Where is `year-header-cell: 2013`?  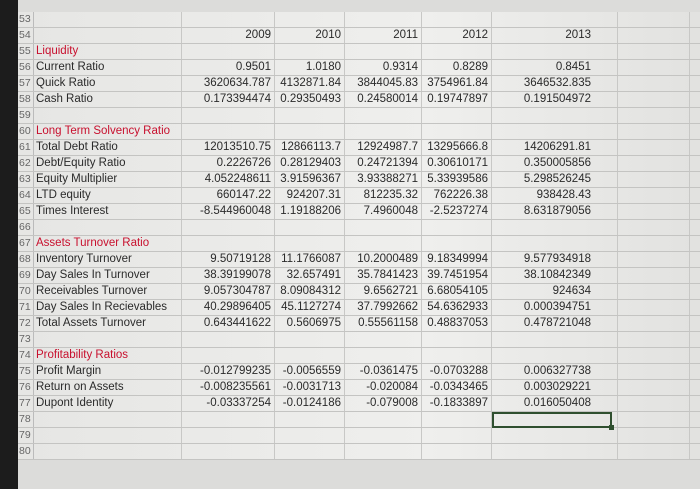
year-header-cell: 2013 is located at coordinates (555, 35).